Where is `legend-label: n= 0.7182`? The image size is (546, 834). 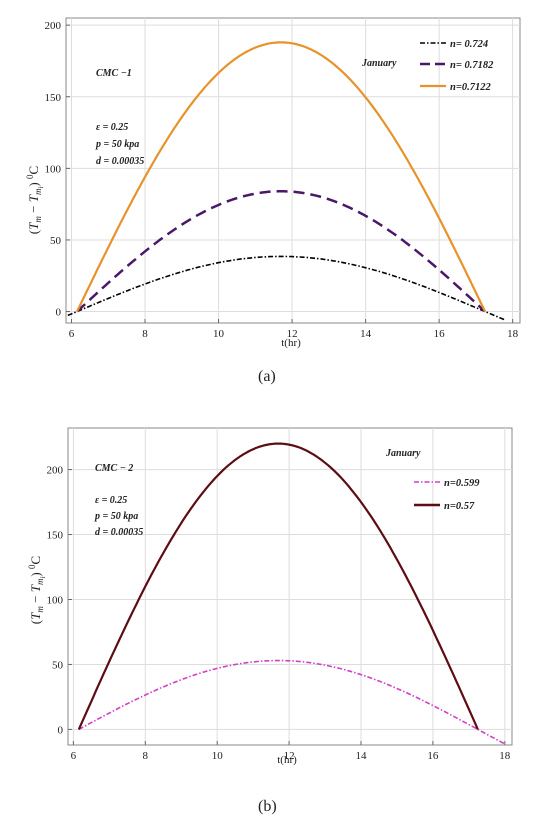 legend-label: n= 0.7182 is located at coordinates (472, 65).